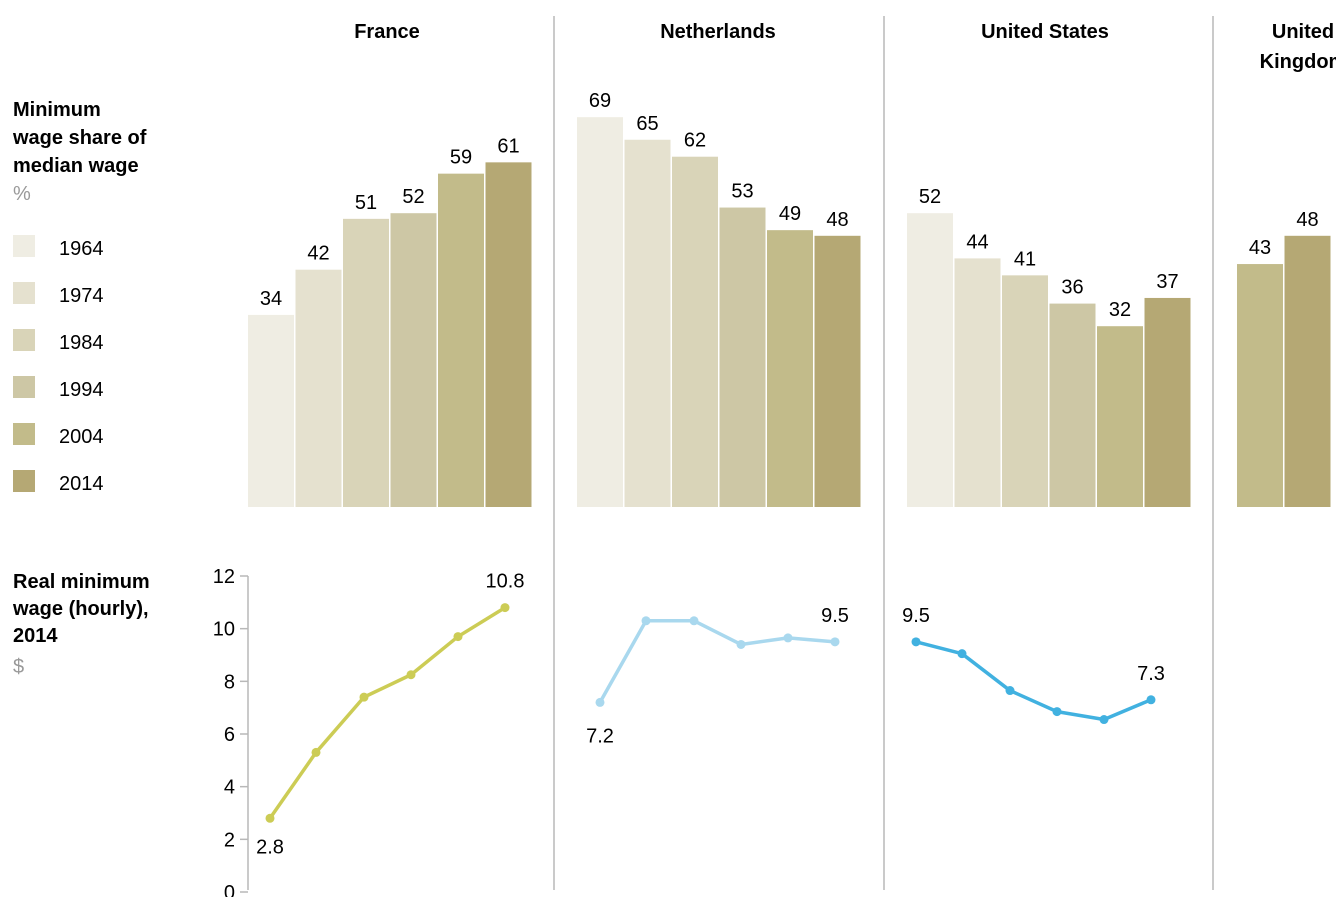 The width and height of the screenshot is (1336, 897). What do you see at coordinates (717, 661) in the screenshot?
I see `line-netherlands` at bounding box center [717, 661].